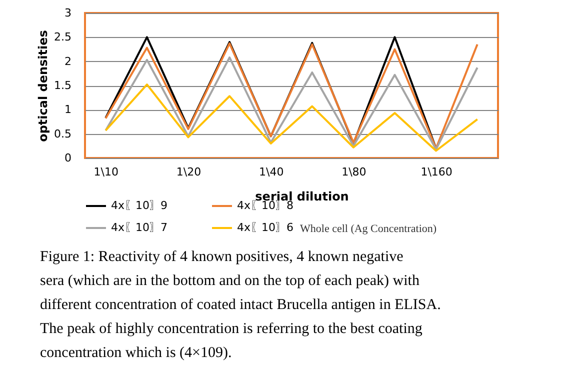 This screenshot has height=388, width=572. Describe the element at coordinates (139, 227) in the screenshot. I see `legend-label: 4x〖10〗7` at that location.